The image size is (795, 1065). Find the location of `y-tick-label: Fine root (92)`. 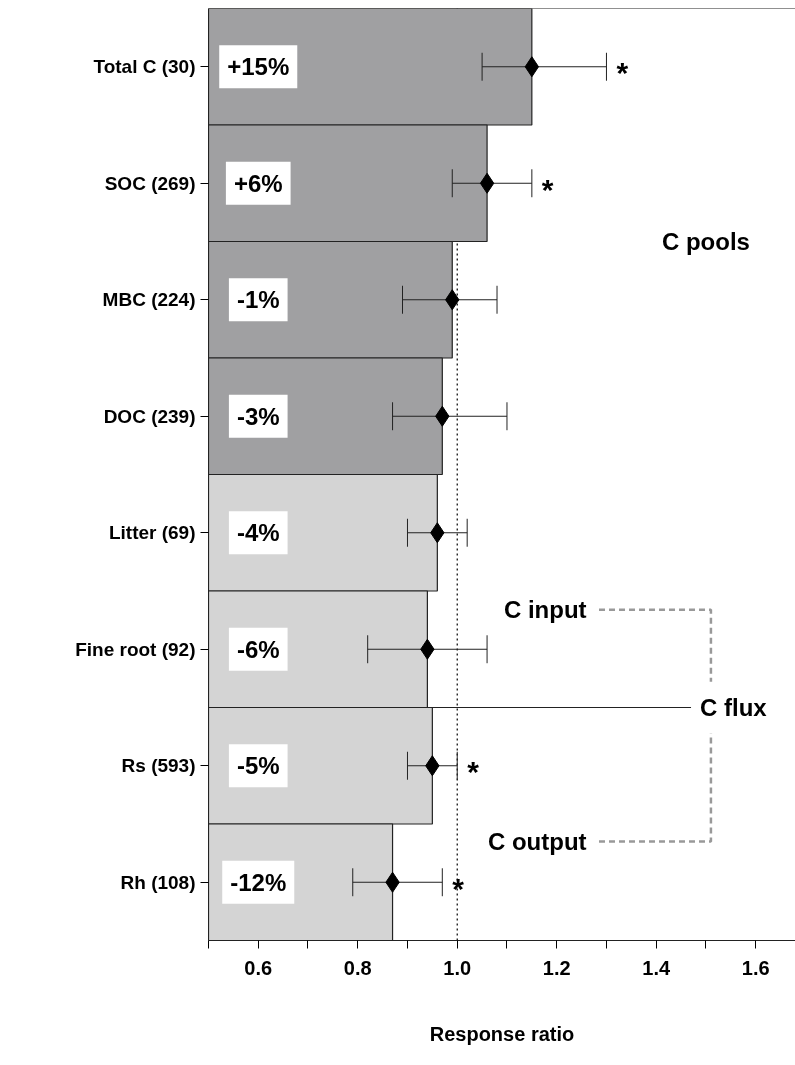

y-tick-label: Fine root (92) is located at coordinates (135, 649).